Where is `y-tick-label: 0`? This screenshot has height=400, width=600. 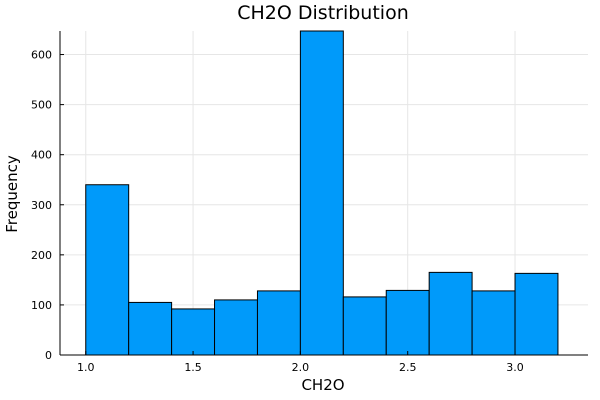
y-tick-label: 0 is located at coordinates (48, 355).